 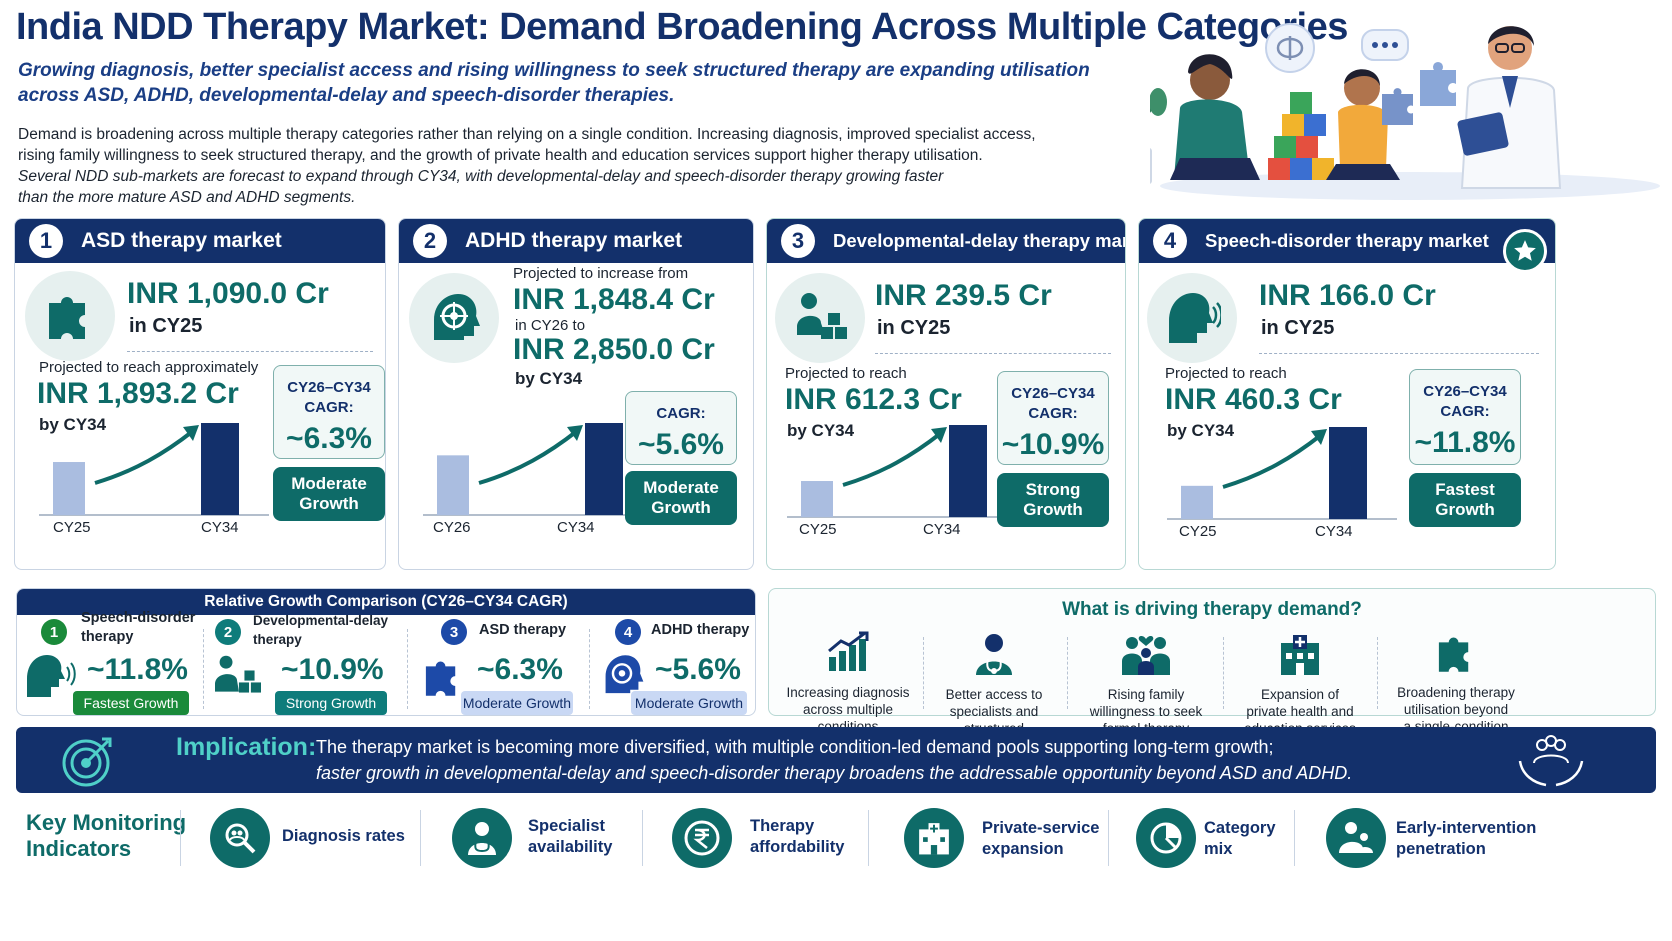 What do you see at coordinates (137, 669) in the screenshot?
I see `relative-value: ~11.8%` at bounding box center [137, 669].